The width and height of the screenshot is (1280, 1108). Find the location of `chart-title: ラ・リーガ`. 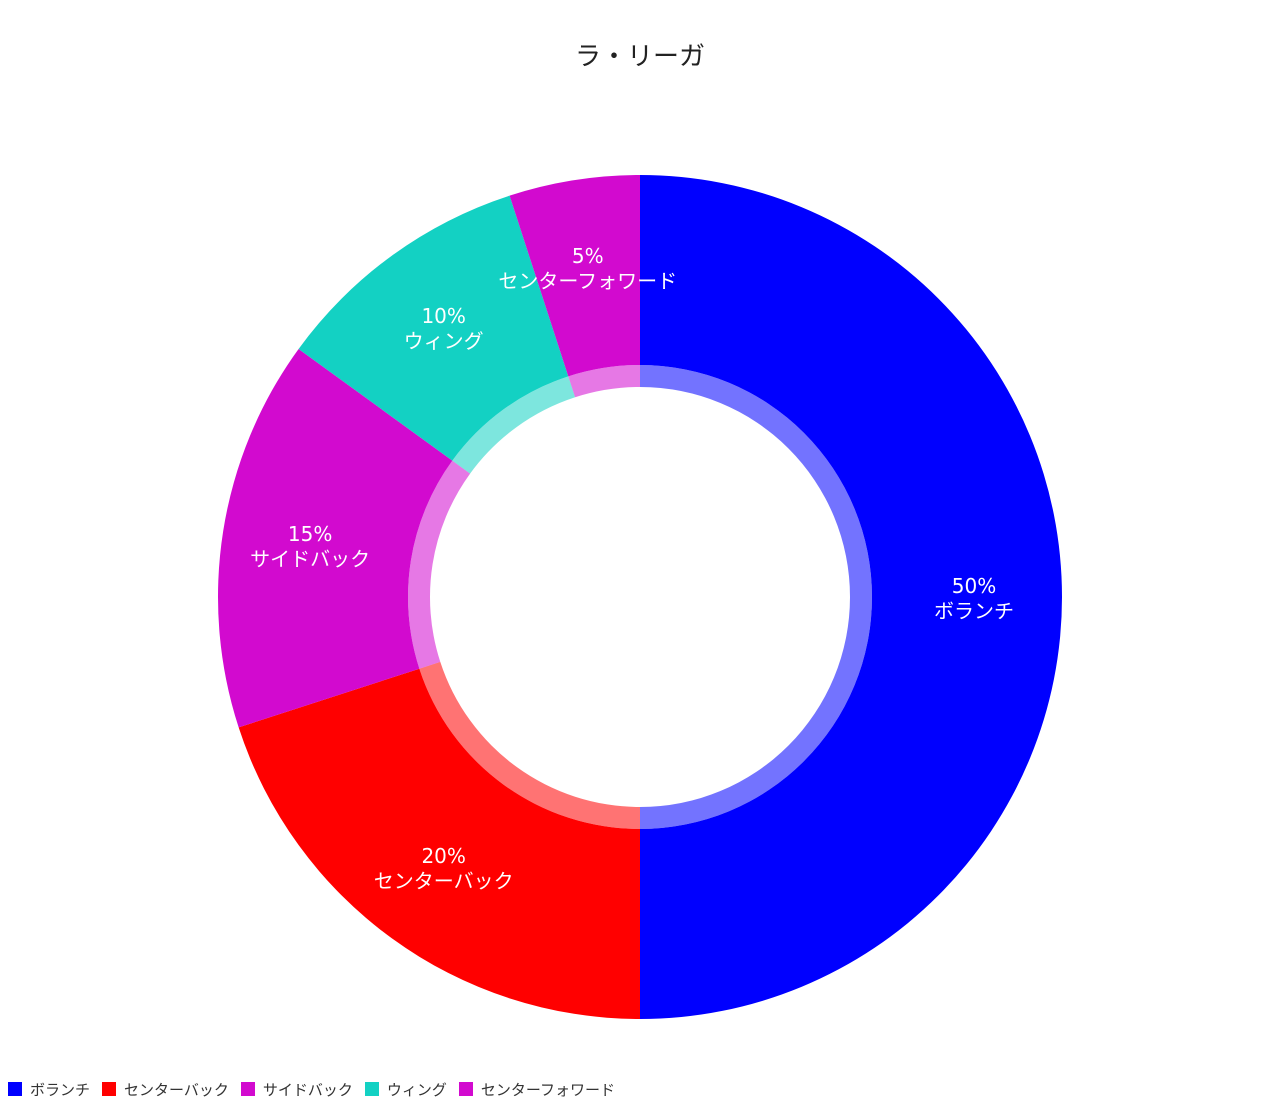

chart-title: ラ・リーガ is located at coordinates (639, 57).